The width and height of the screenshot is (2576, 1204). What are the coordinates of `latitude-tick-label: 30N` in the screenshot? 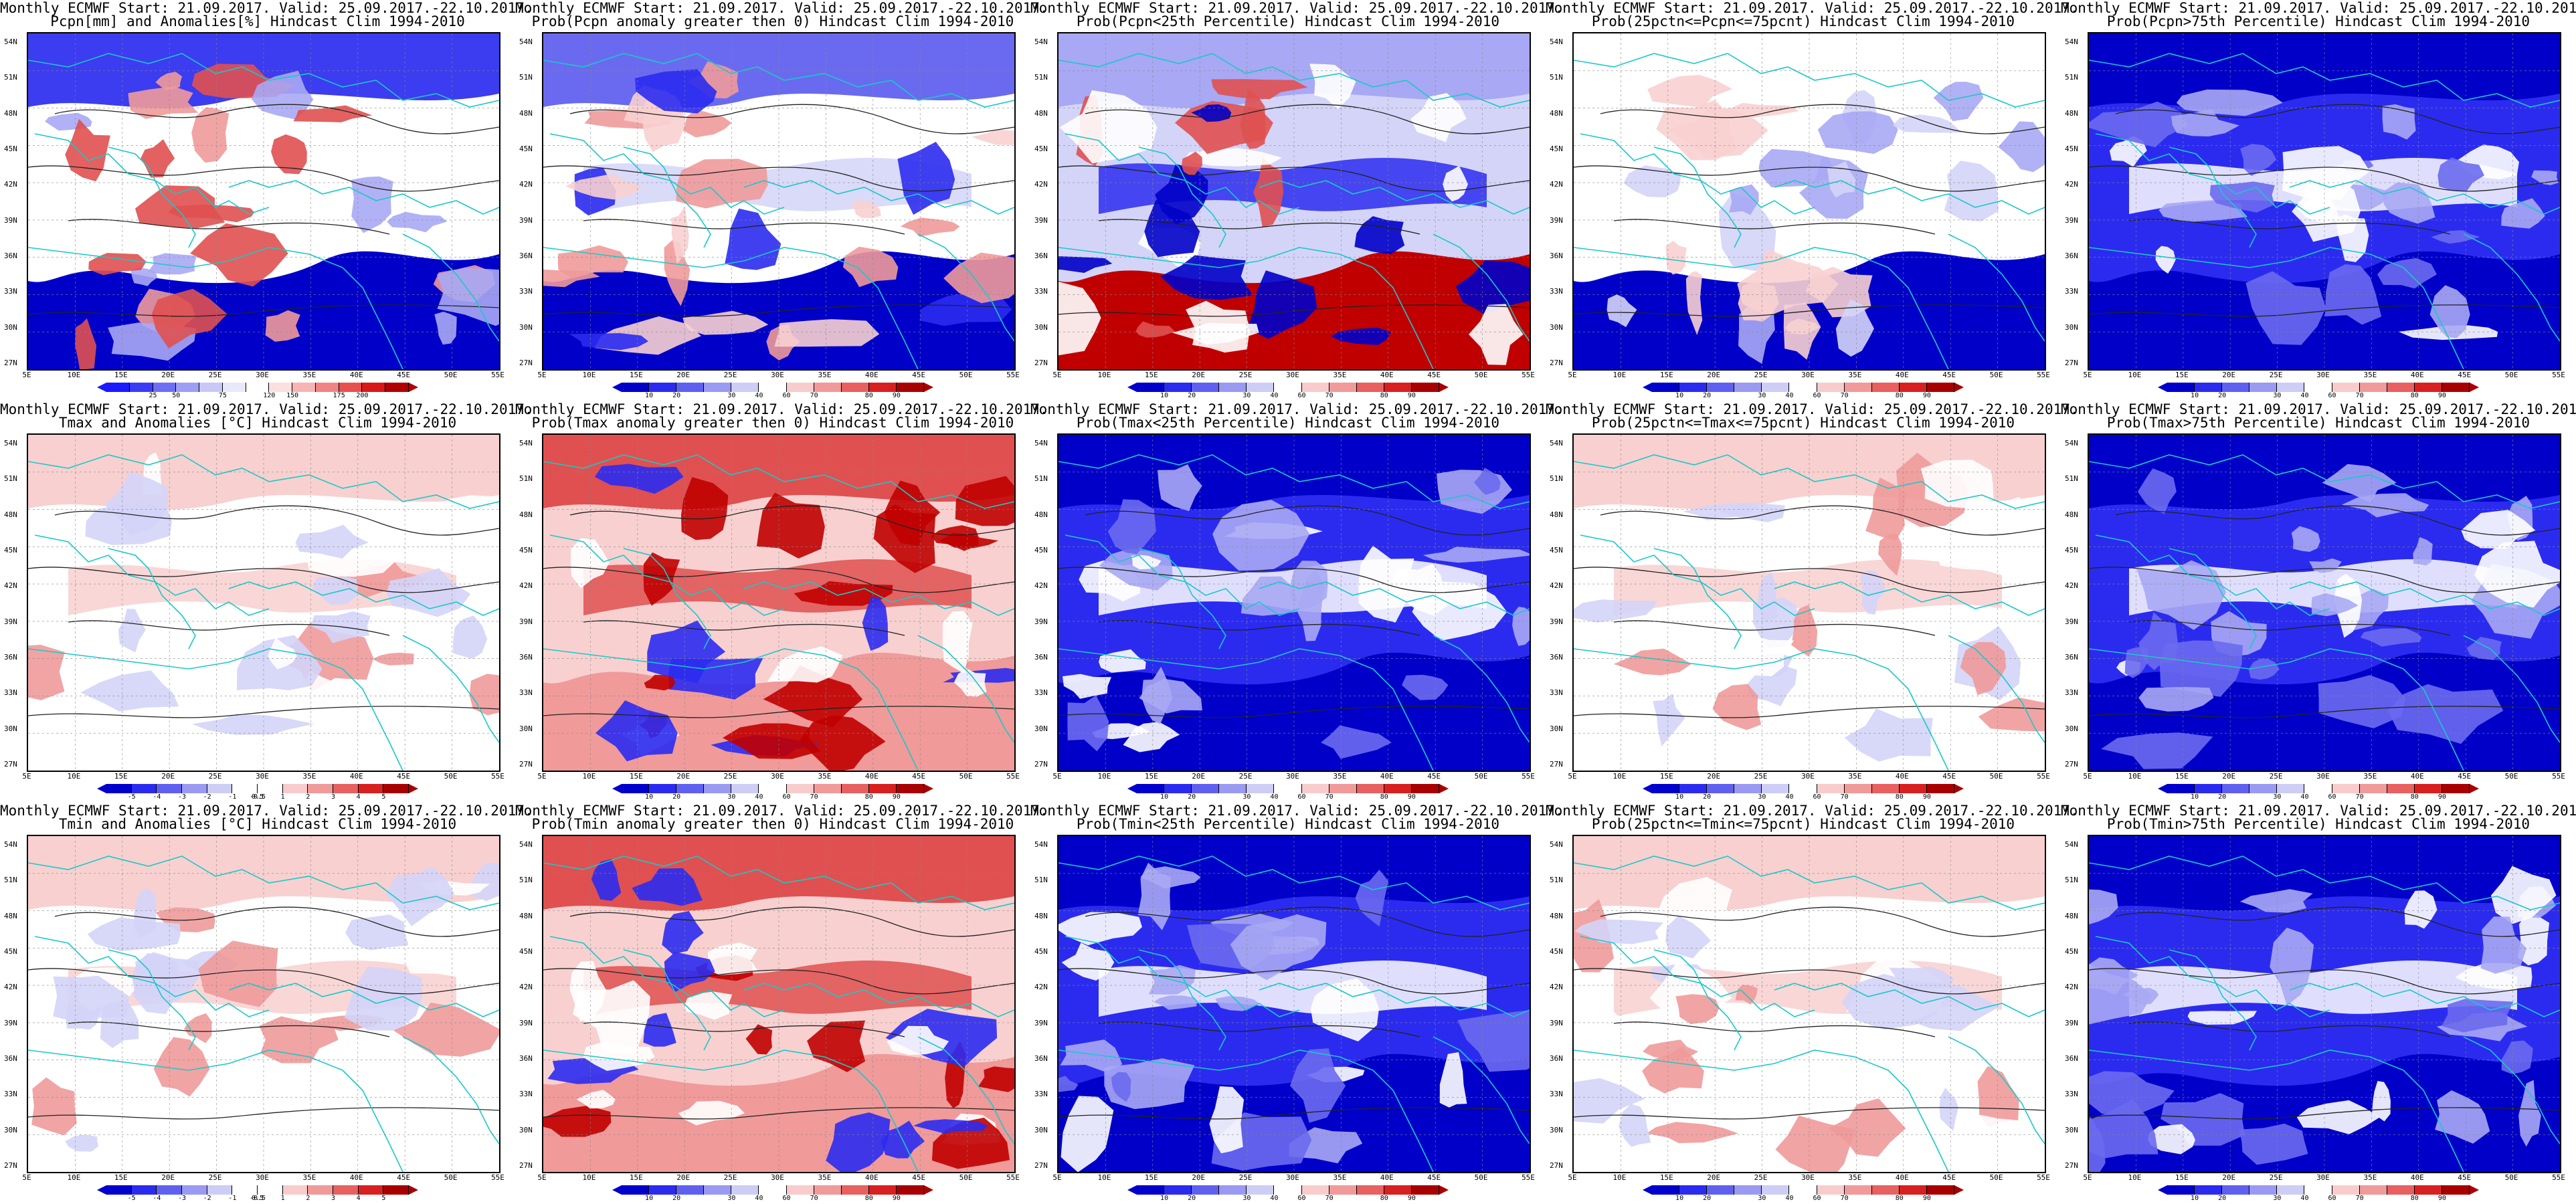 It's located at (1557, 327).